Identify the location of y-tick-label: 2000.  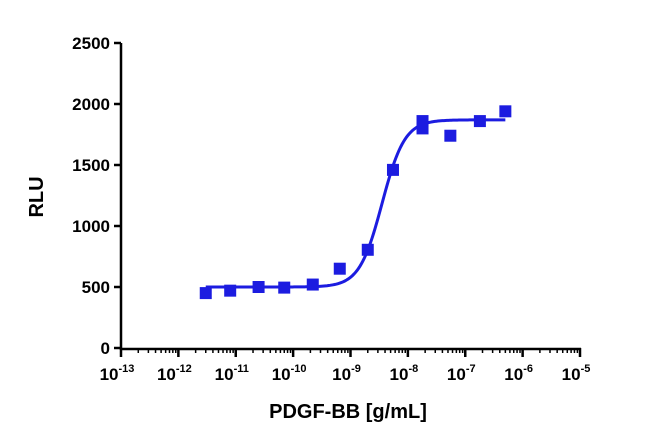
(91, 104).